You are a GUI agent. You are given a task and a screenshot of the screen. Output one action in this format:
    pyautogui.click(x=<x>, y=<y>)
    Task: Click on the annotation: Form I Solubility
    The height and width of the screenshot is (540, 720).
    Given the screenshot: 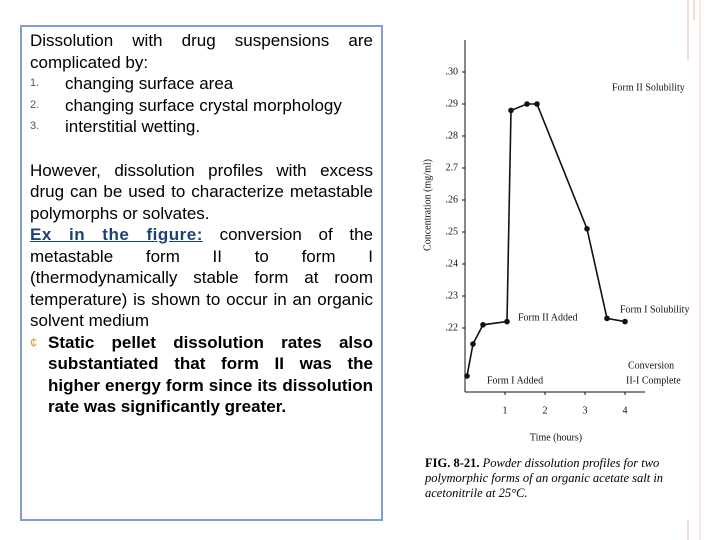 What is the action you would take?
    pyautogui.click(x=654, y=309)
    